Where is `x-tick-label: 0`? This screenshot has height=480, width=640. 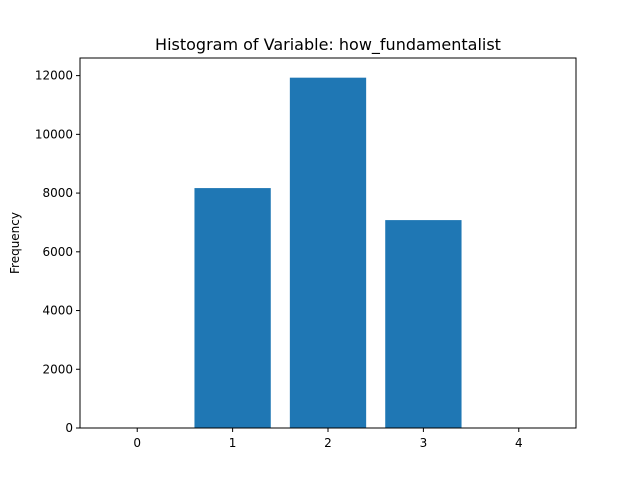 x-tick-label: 0 is located at coordinates (137, 443).